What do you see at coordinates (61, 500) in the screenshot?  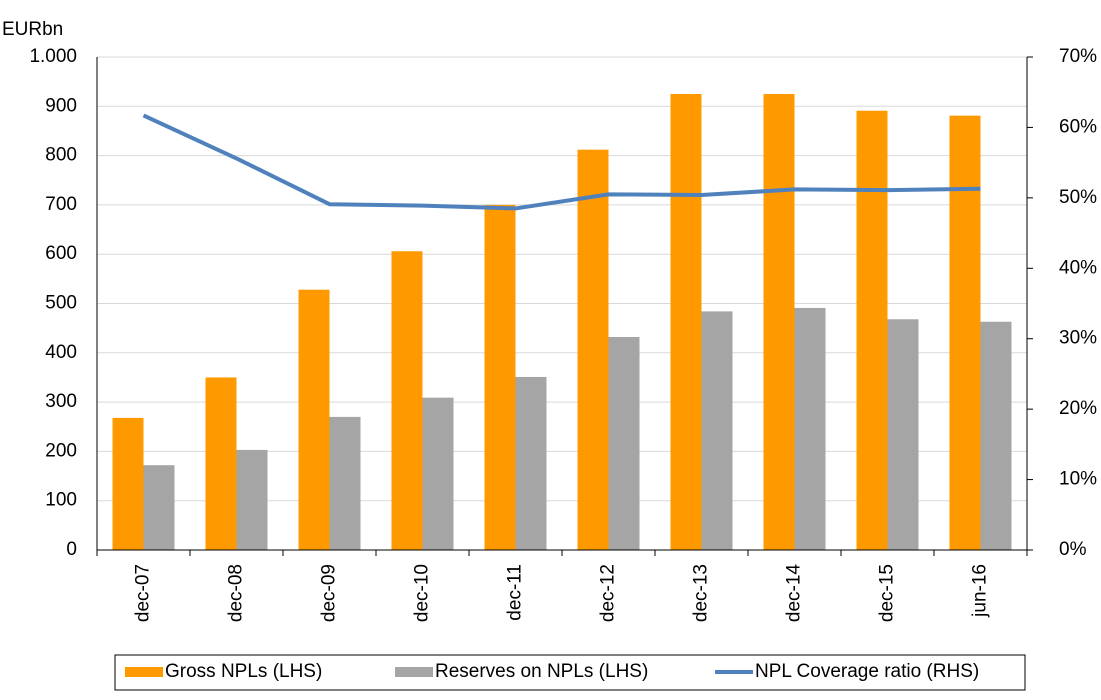 I see `y-tick-label: 100` at bounding box center [61, 500].